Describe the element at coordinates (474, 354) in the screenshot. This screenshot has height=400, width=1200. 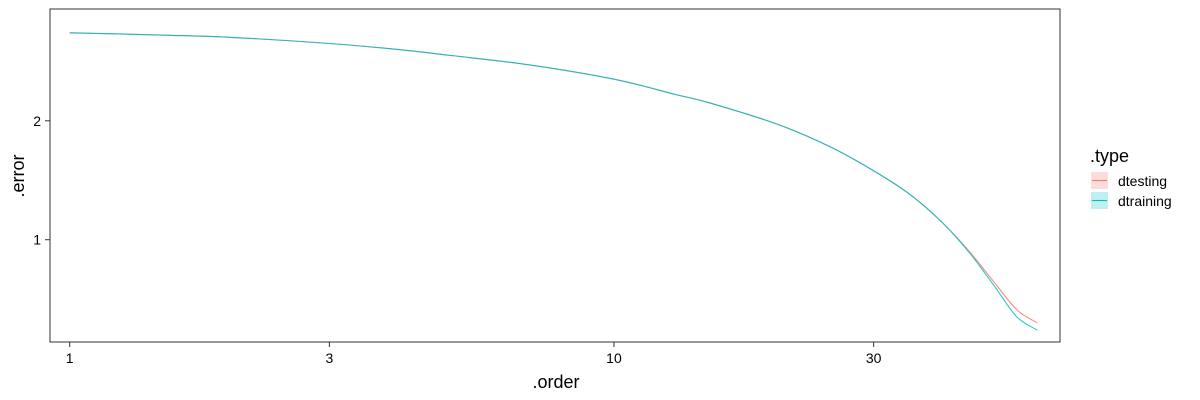
I see `x-axis: 1 3 10 30` at that location.